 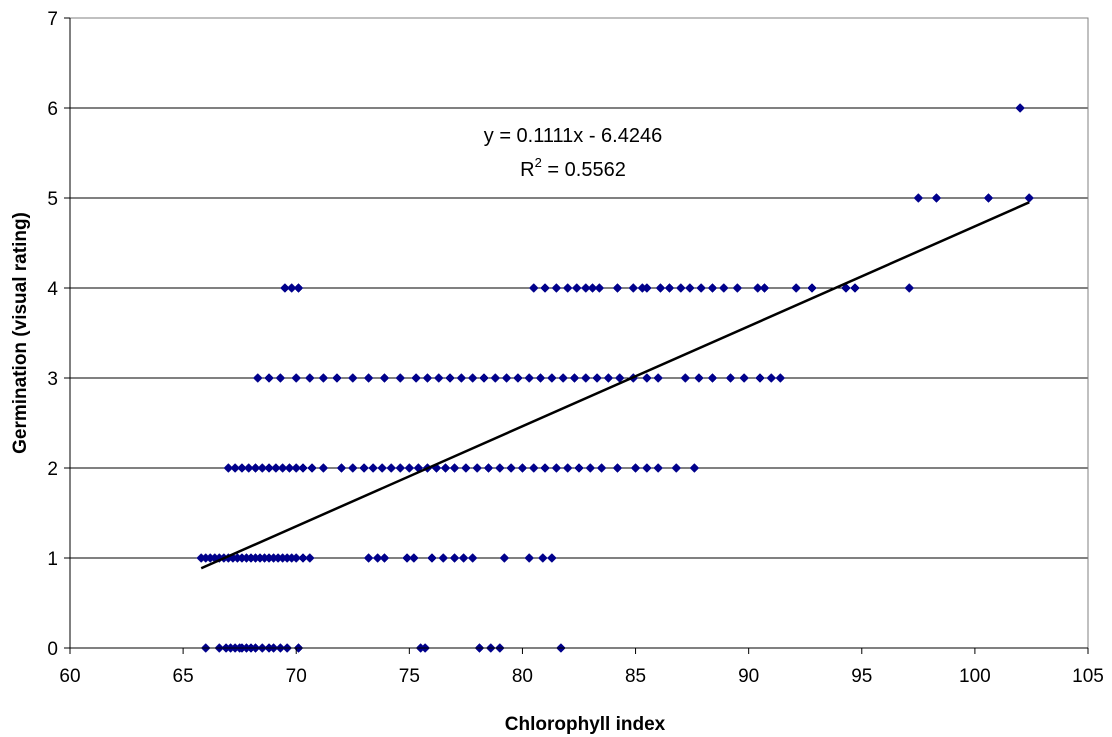 What do you see at coordinates (861, 676) in the screenshot?
I see `x-tick-label: 95` at bounding box center [861, 676].